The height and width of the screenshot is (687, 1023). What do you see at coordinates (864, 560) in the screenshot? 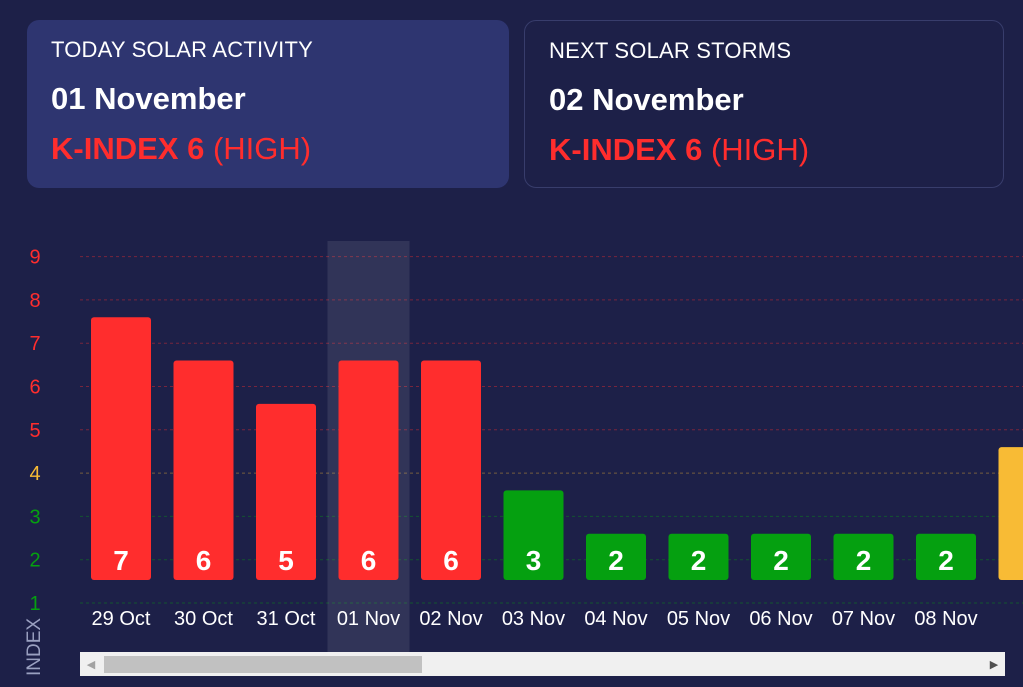
I see `bar-value-label-9: 2` at bounding box center [864, 560].